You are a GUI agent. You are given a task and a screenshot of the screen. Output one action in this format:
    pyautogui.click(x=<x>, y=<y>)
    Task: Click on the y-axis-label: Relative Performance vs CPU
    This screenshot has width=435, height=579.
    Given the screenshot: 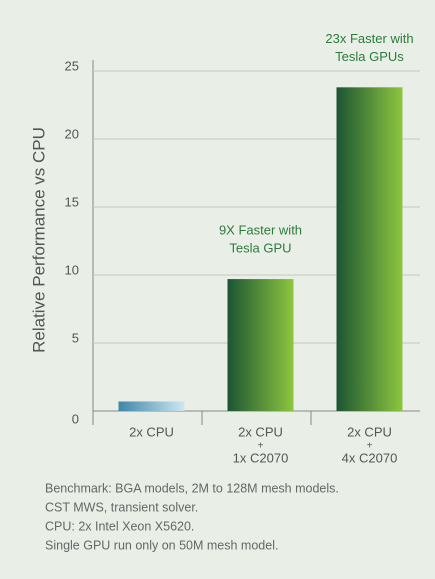 What is the action you would take?
    pyautogui.click(x=38, y=240)
    